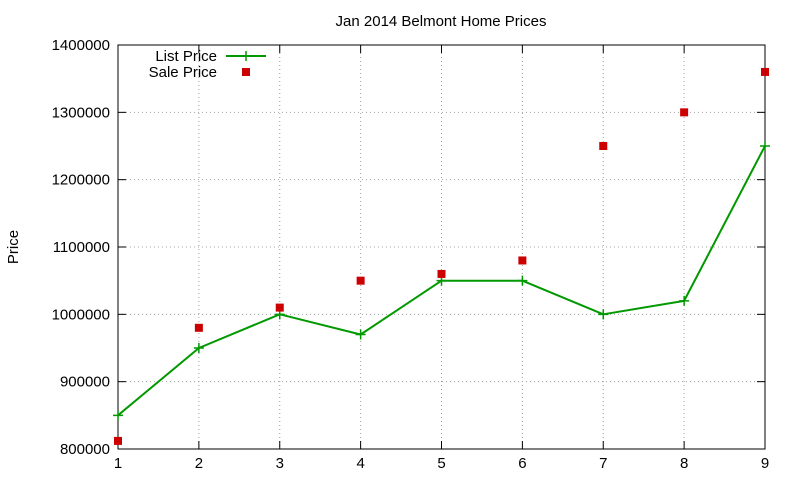 Image resolution: width=800 pixels, height=480 pixels. Describe the element at coordinates (118, 463) in the screenshot. I see `x-tick-label: 1` at that location.